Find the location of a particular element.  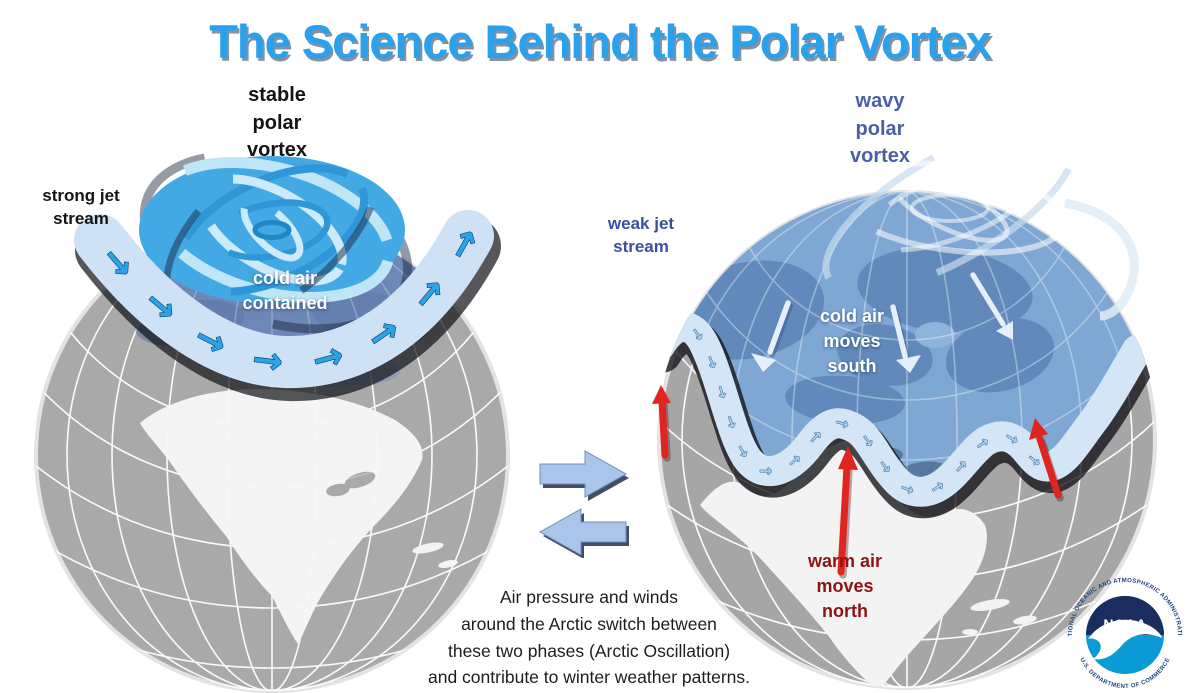

phase-switch-arrows is located at coordinates (583, 504).